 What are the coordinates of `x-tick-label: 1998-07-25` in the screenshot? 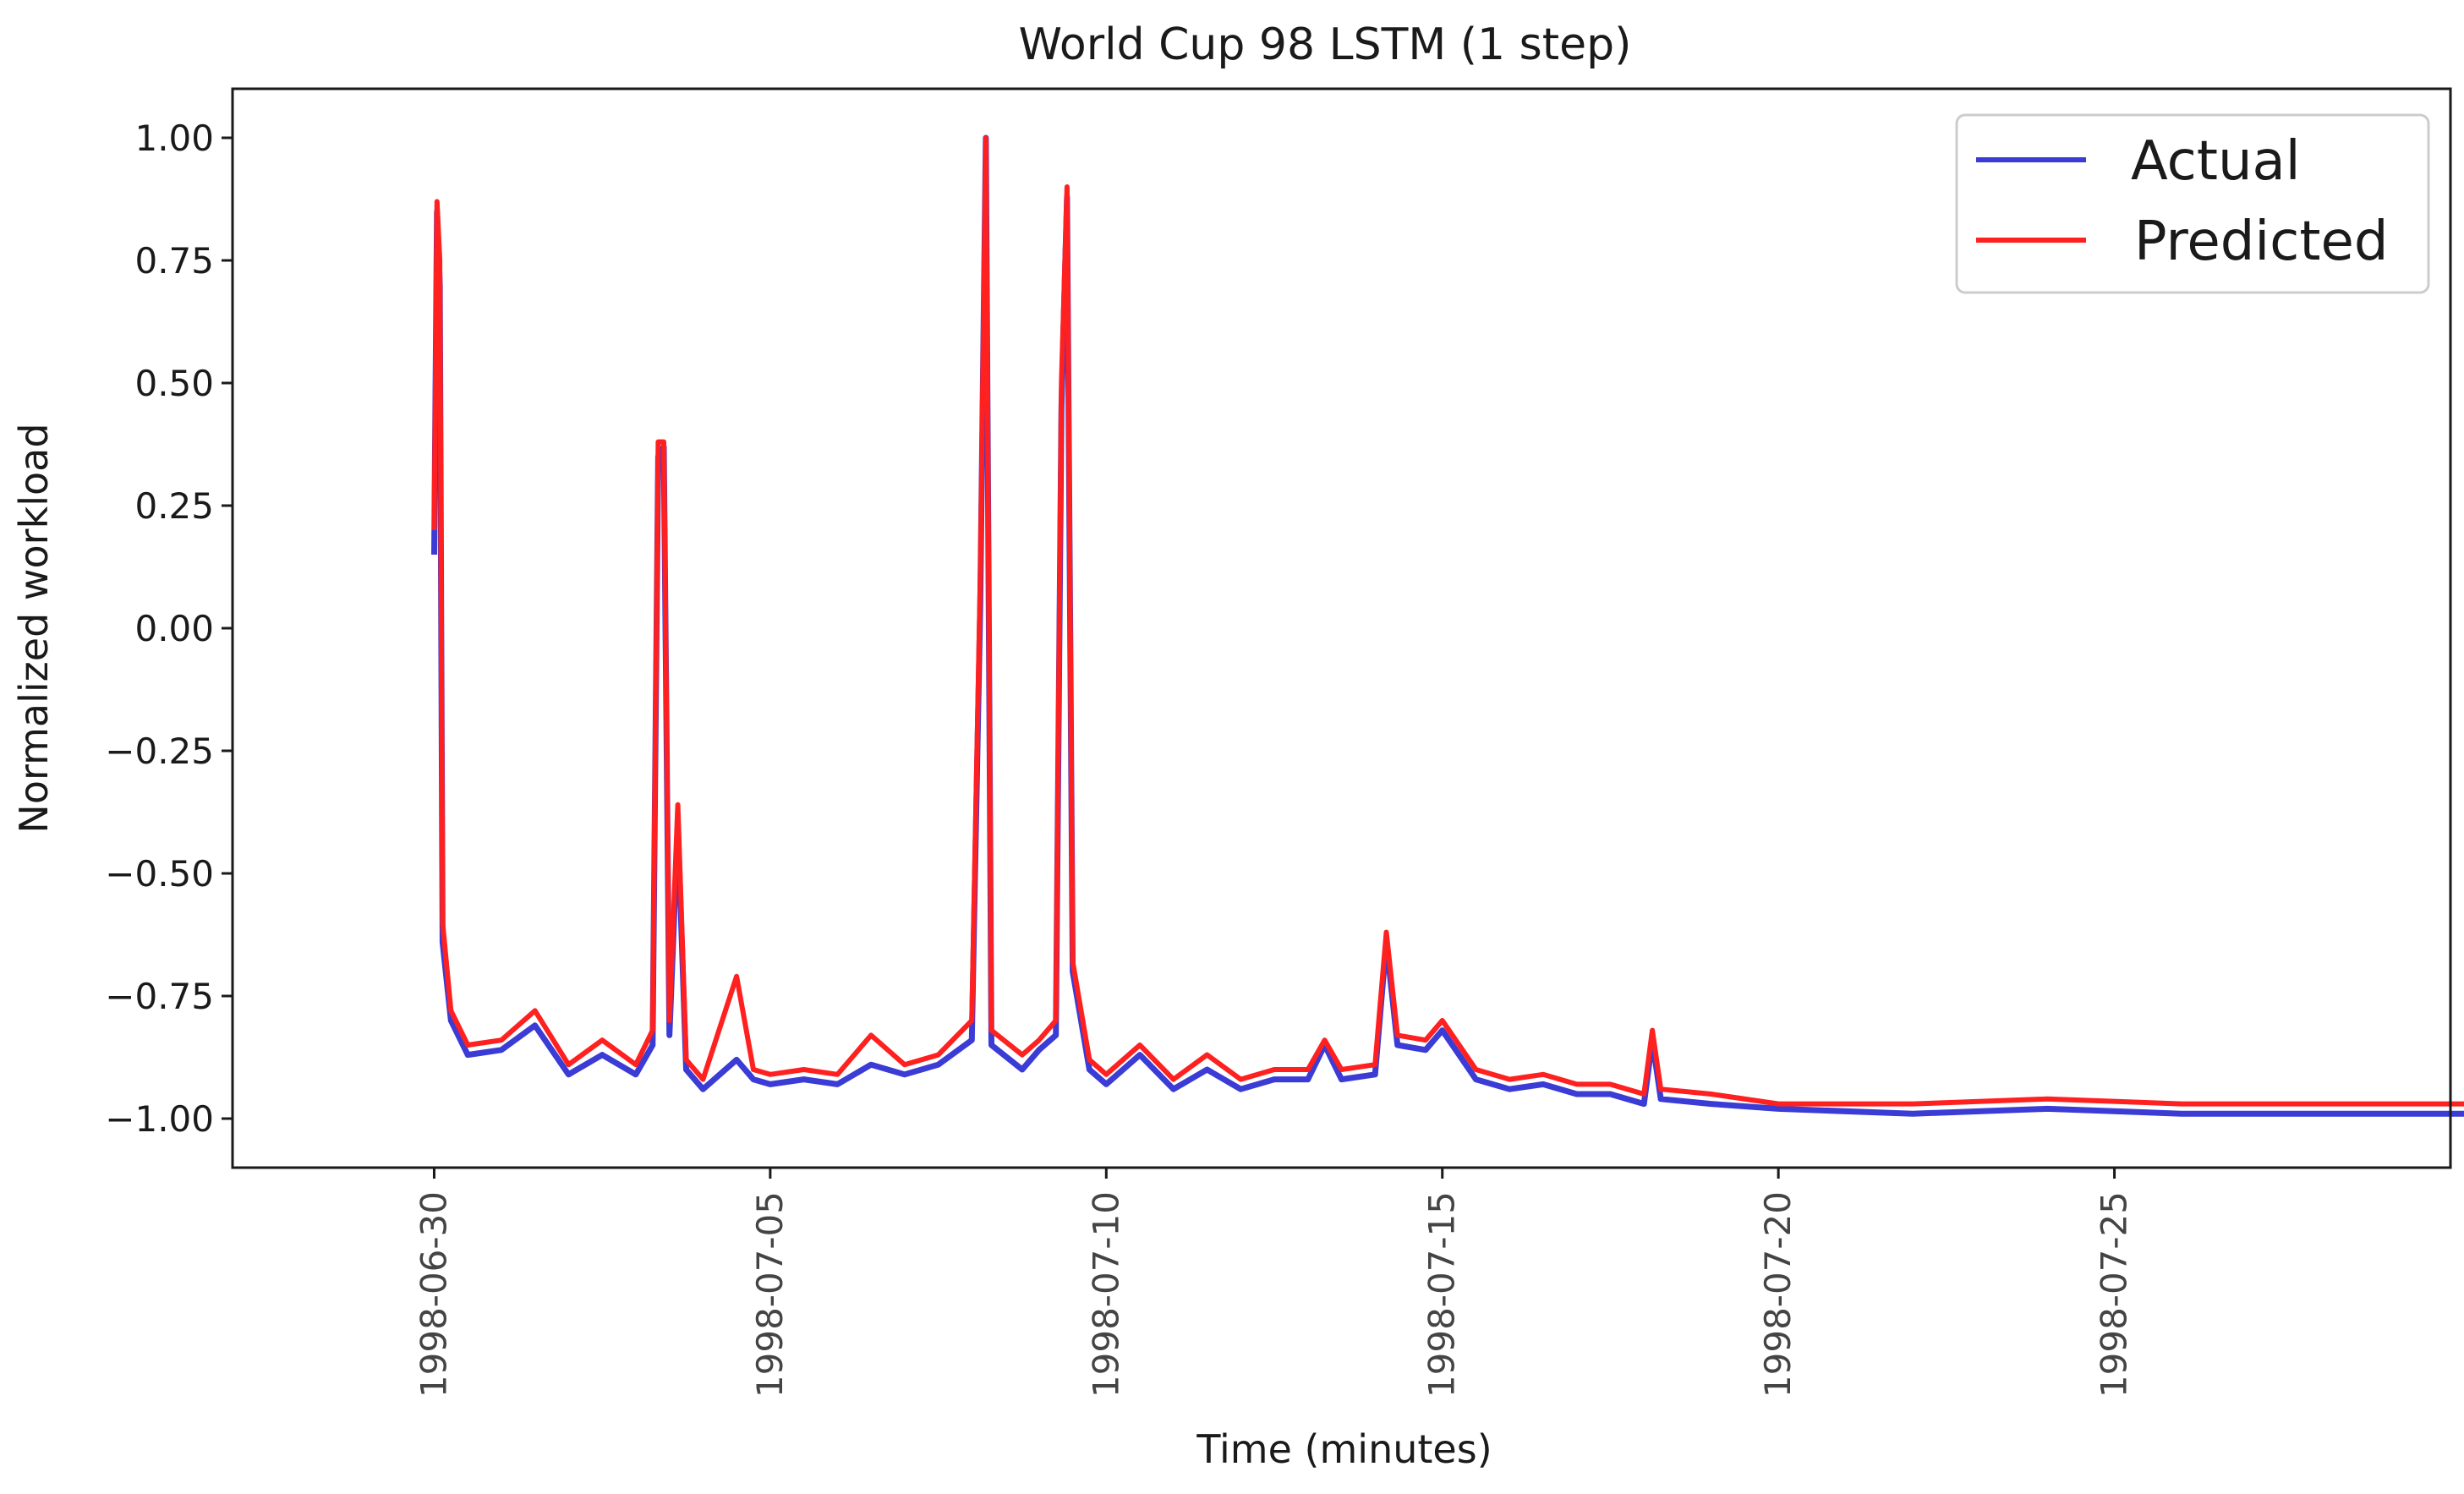 It's located at (2114, 1294).